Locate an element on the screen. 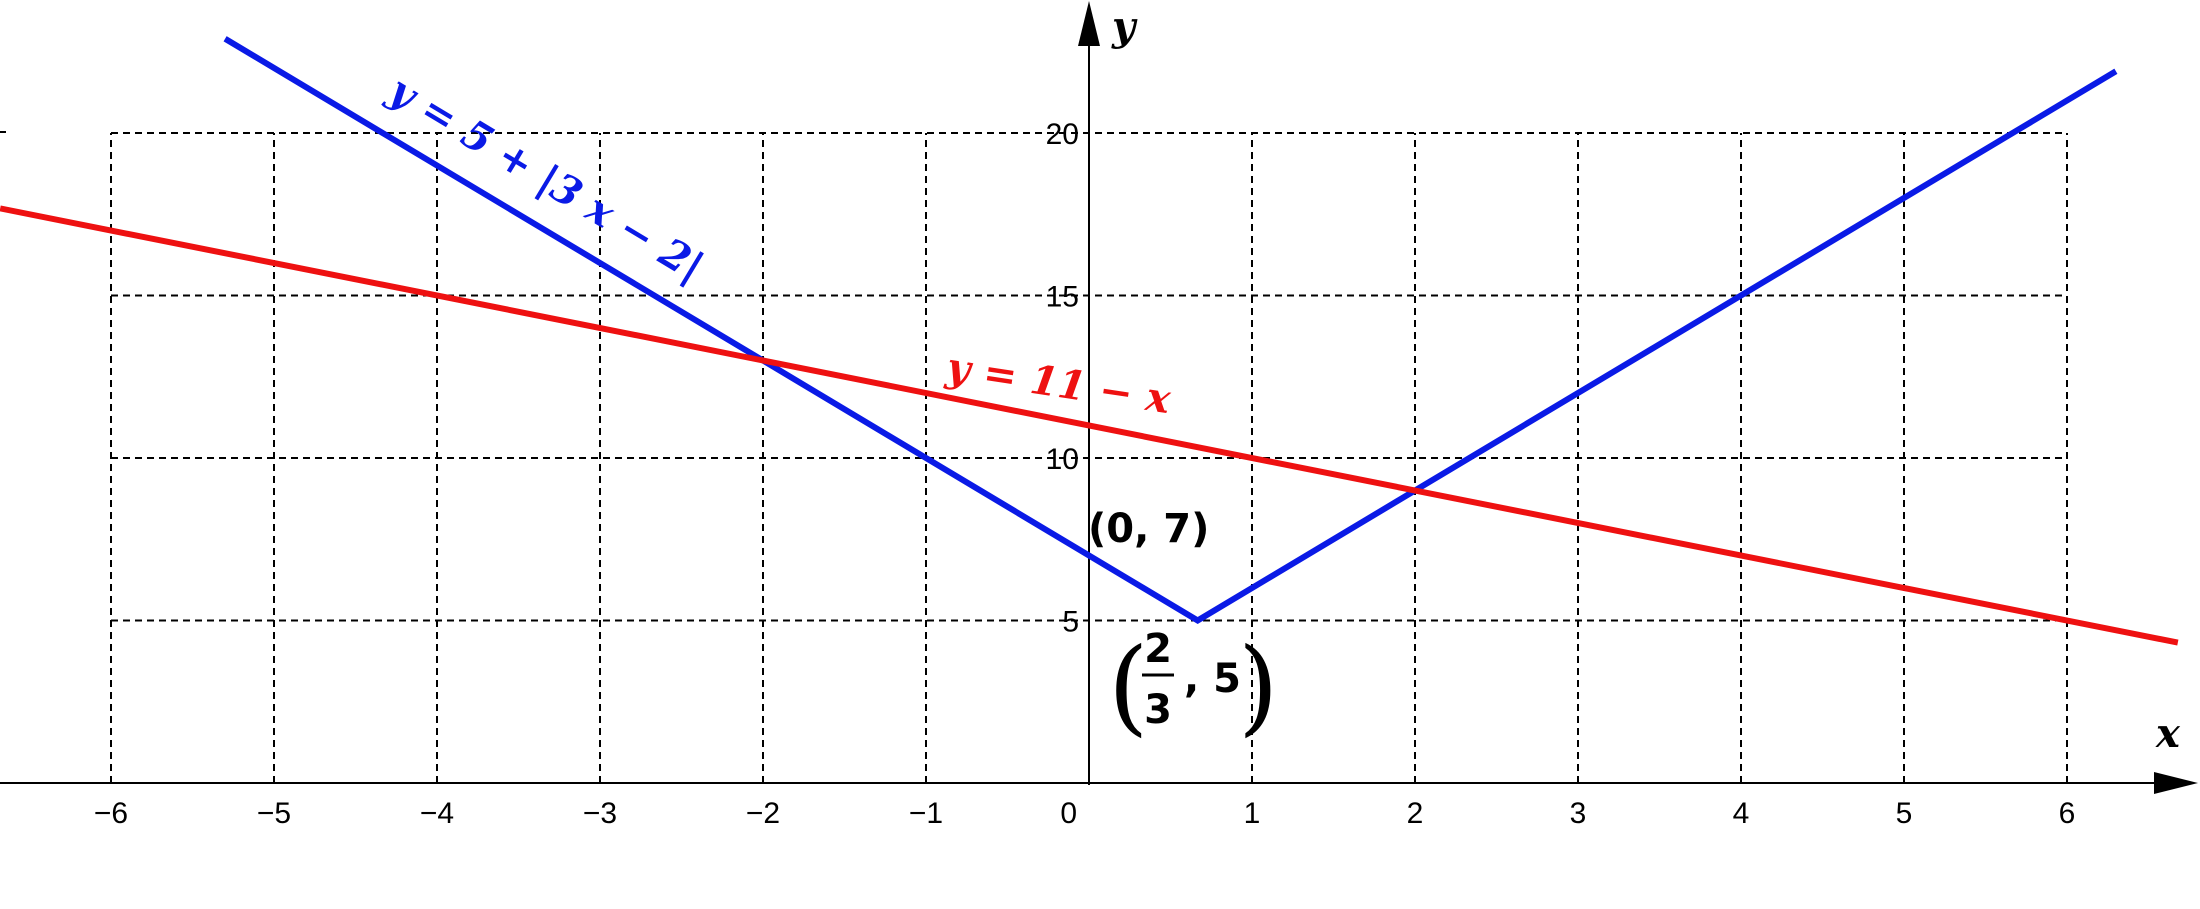 Image resolution: width=2200 pixels, height=909 pixels. x-tick-label: −5 is located at coordinates (274, 813).